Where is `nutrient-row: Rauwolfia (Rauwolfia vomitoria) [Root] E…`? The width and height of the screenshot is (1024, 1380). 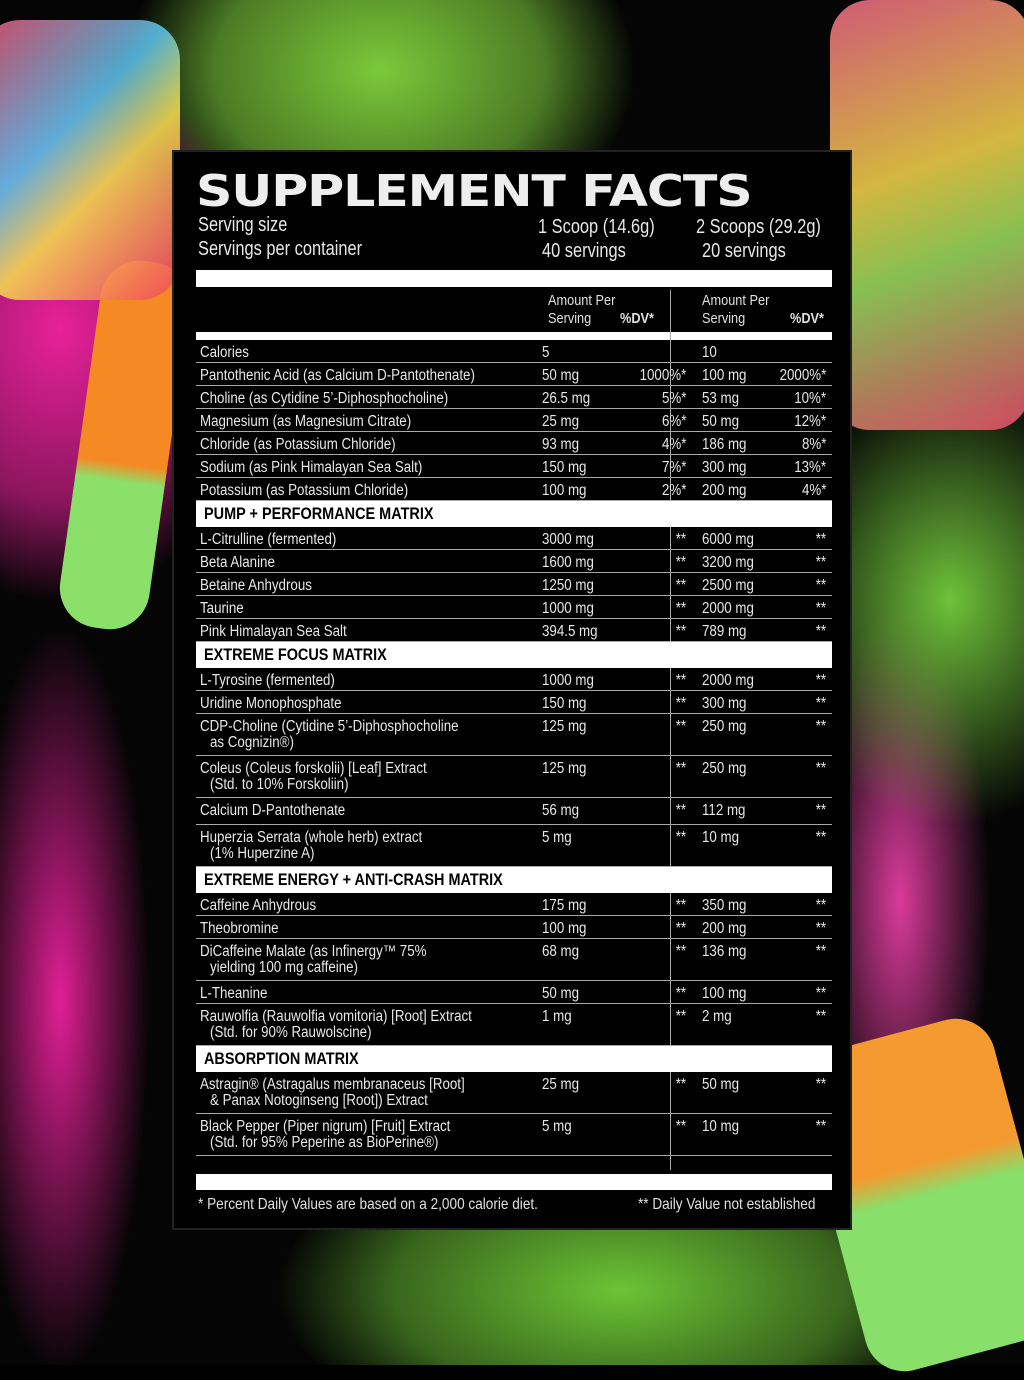
nutrient-row: Rauwolfia (Rauwolfia vomitoria) [Root] E… is located at coordinates (514, 1025).